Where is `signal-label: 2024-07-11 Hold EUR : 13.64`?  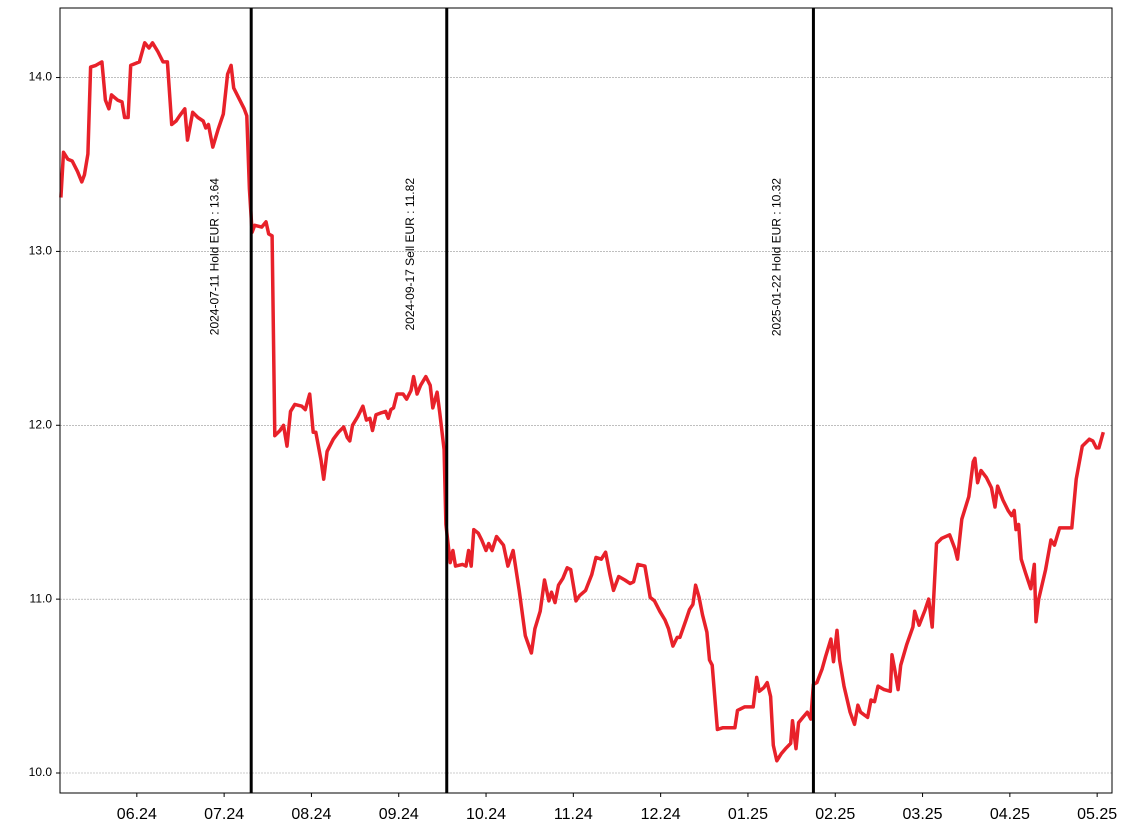 signal-label: 2024-07-11 Hold EUR : 13.64 is located at coordinates (214, 257).